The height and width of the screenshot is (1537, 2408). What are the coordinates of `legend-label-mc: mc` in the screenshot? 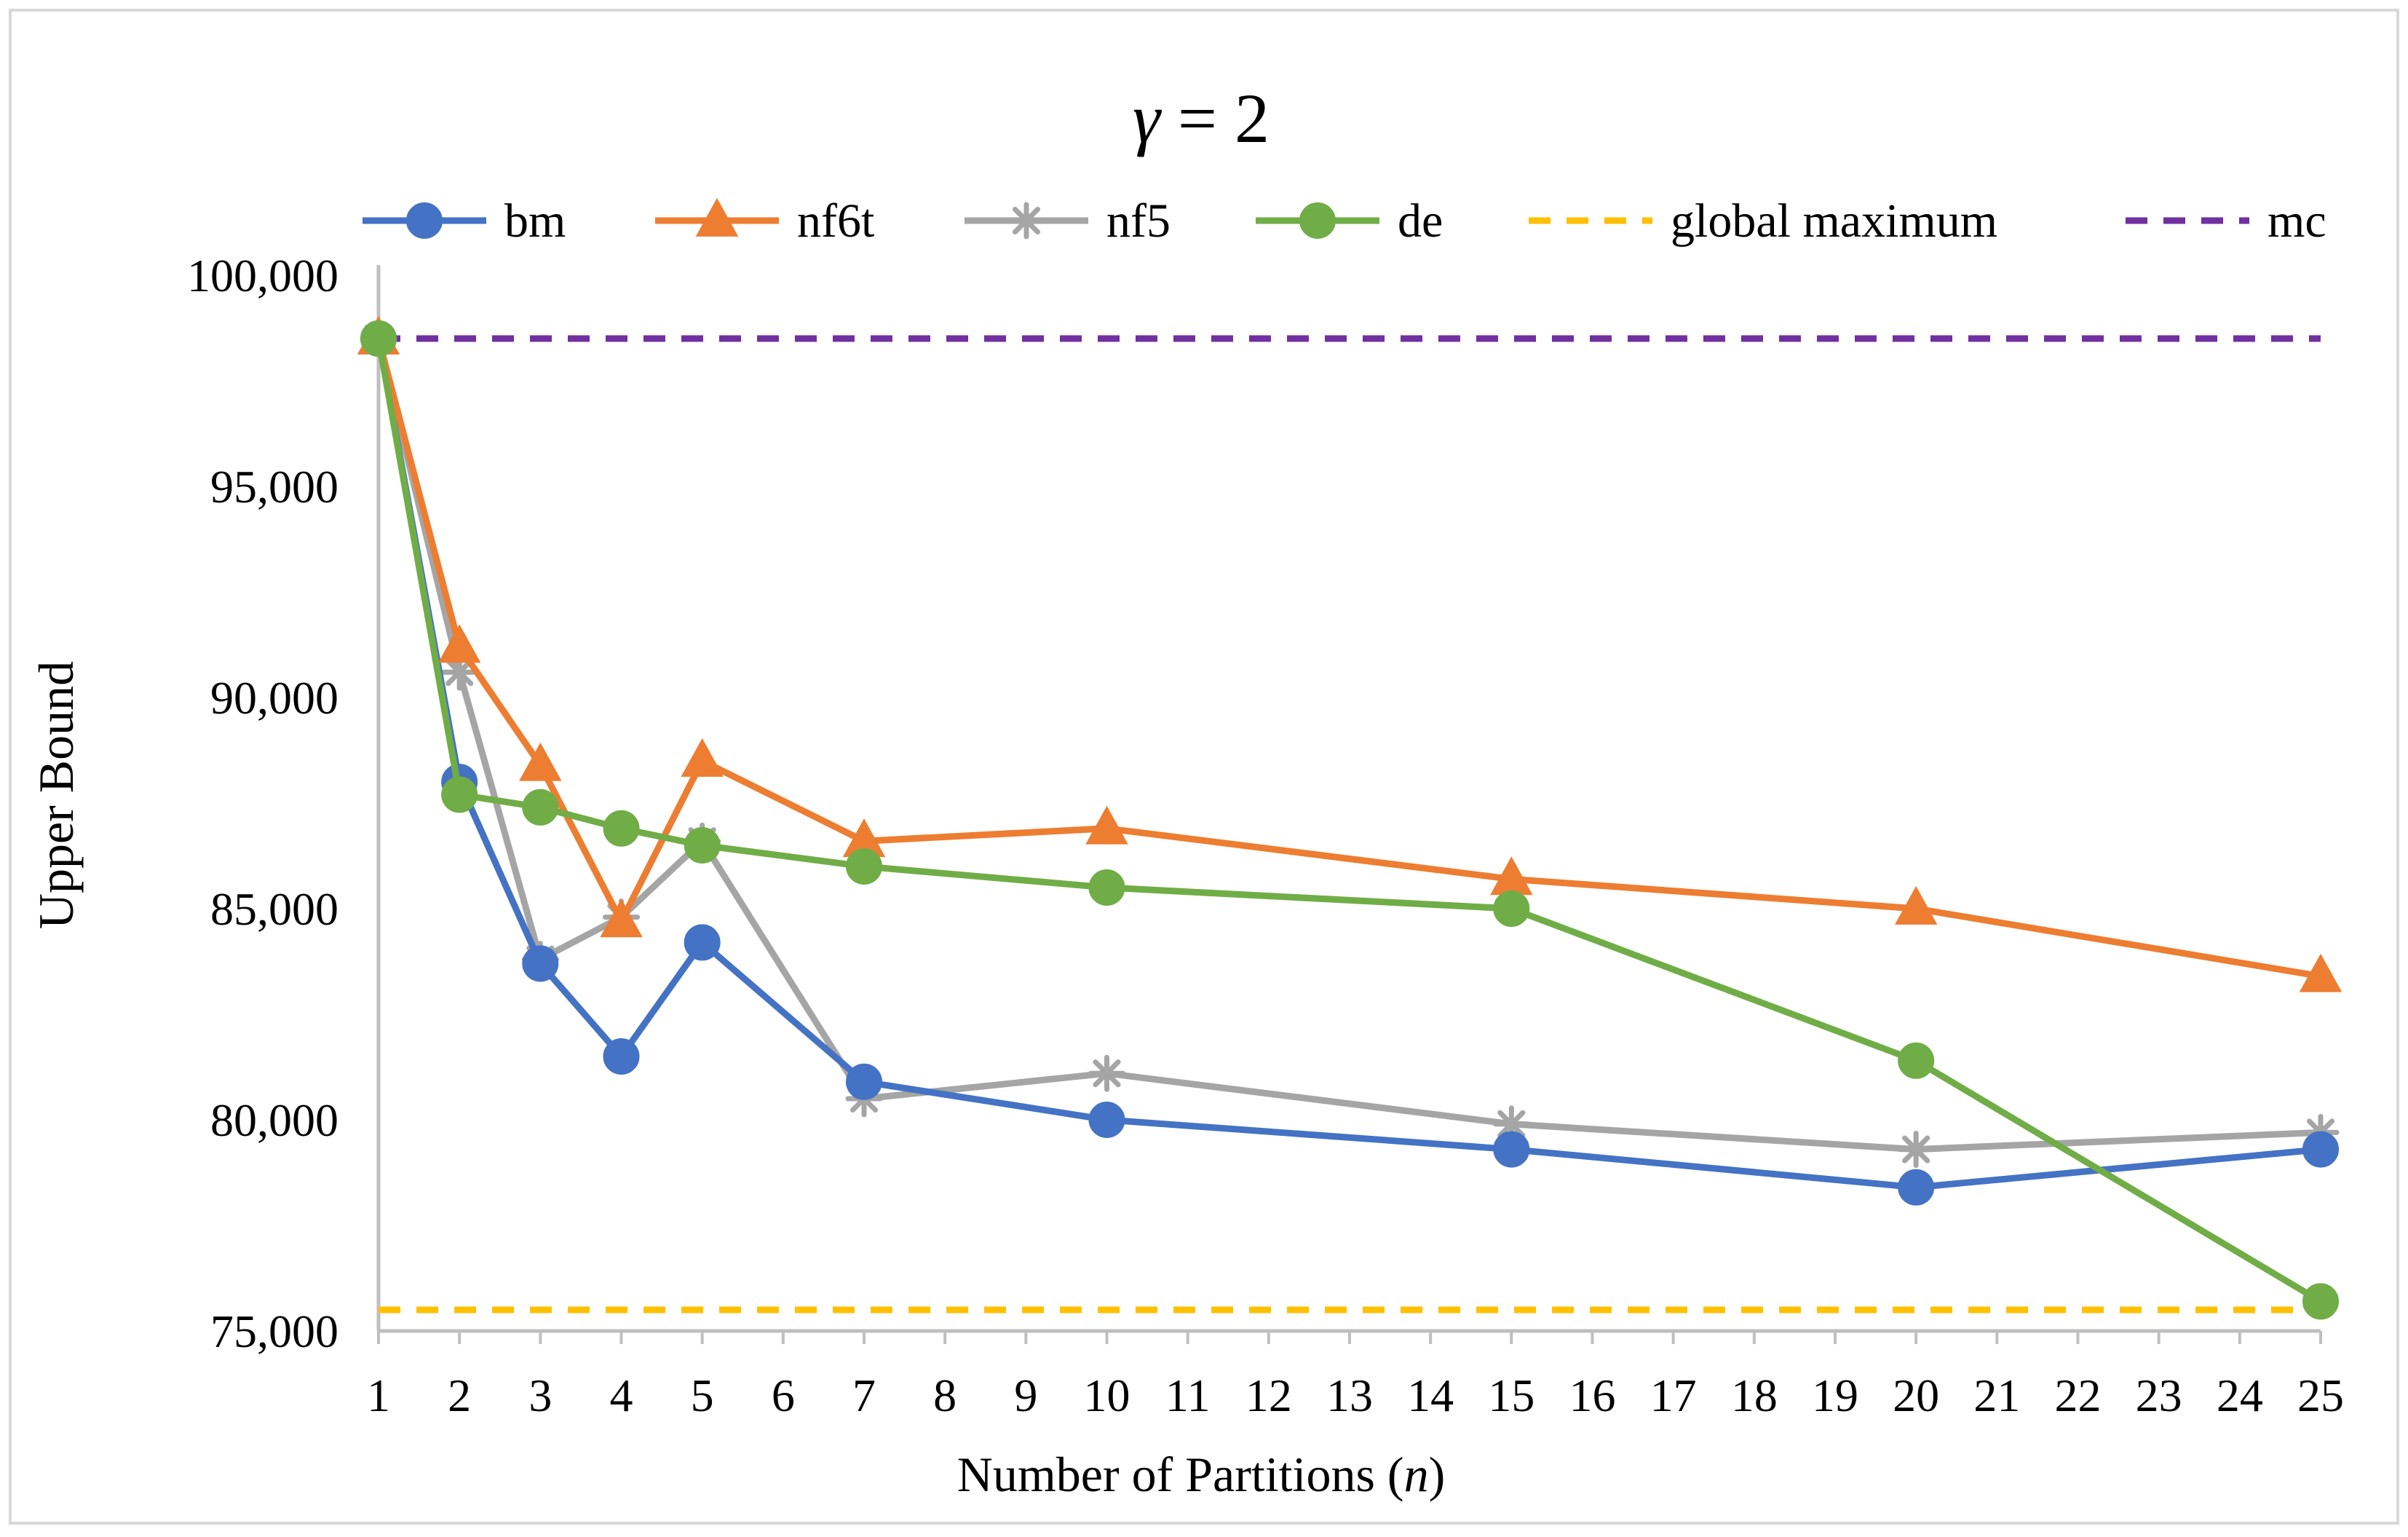 It's located at (2297, 221).